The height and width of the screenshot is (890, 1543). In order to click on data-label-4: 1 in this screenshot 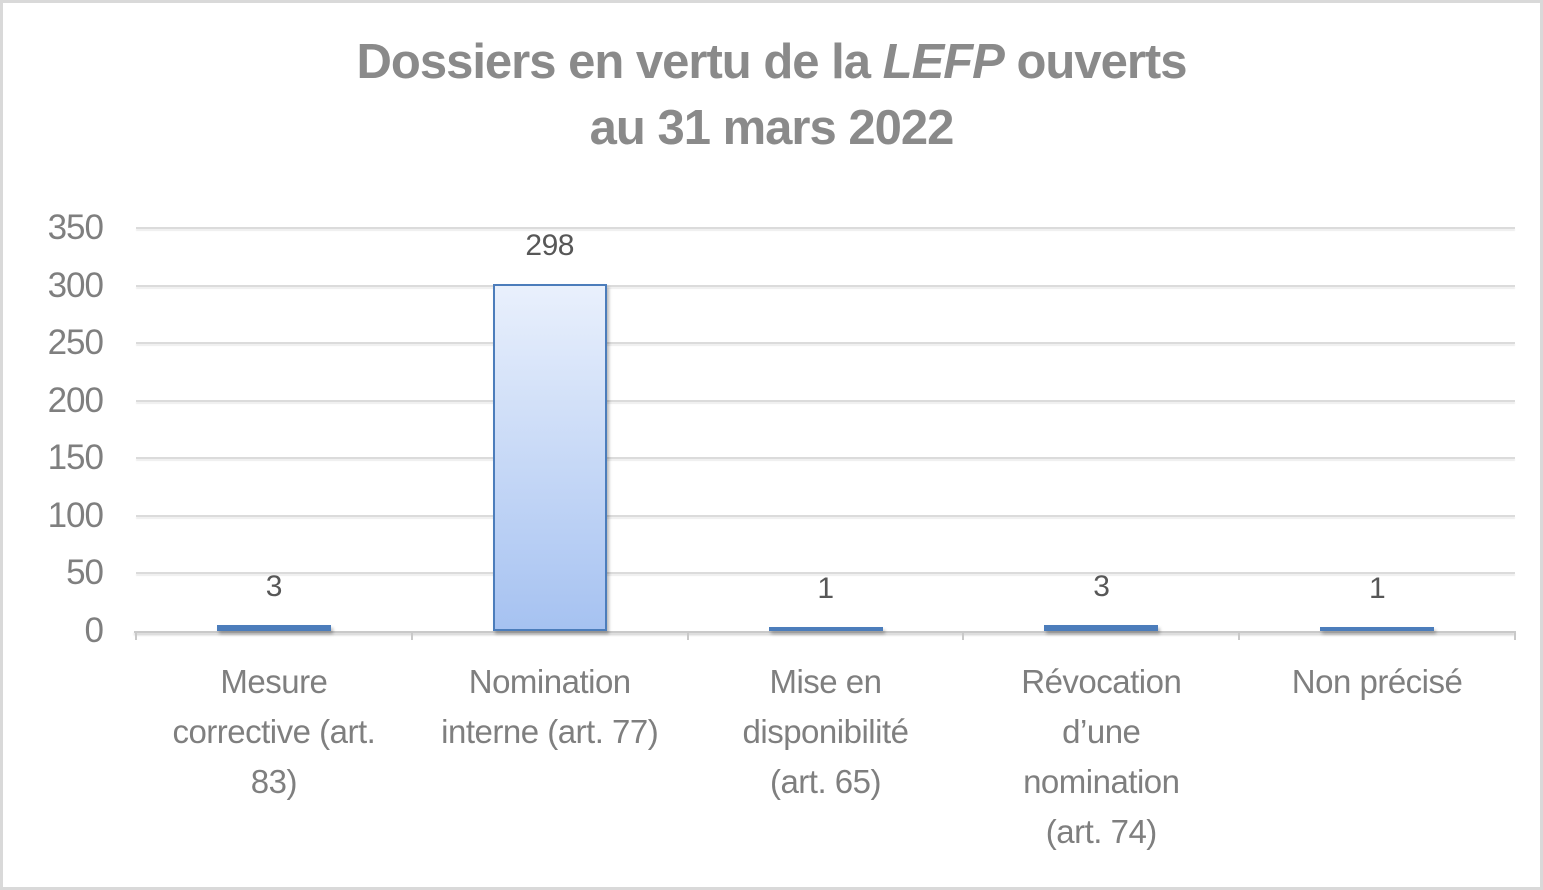, I will do `click(1377, 589)`.